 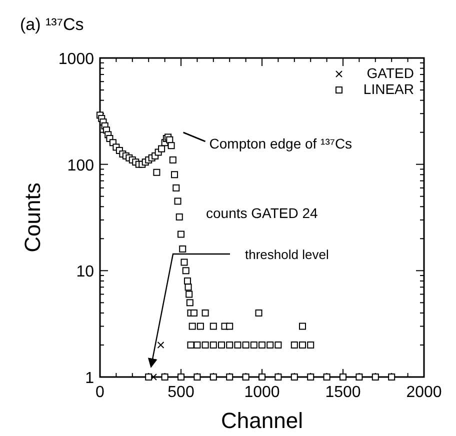 What do you see at coordinates (52, 24) in the screenshot?
I see `chart-title: (a) ¹³⁷Cs` at bounding box center [52, 24].